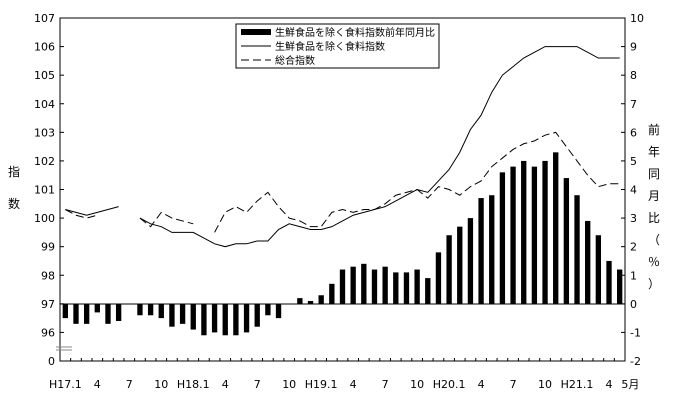  Describe the element at coordinates (654, 240) in the screenshot. I see `right-axis-label-char: （` at that location.